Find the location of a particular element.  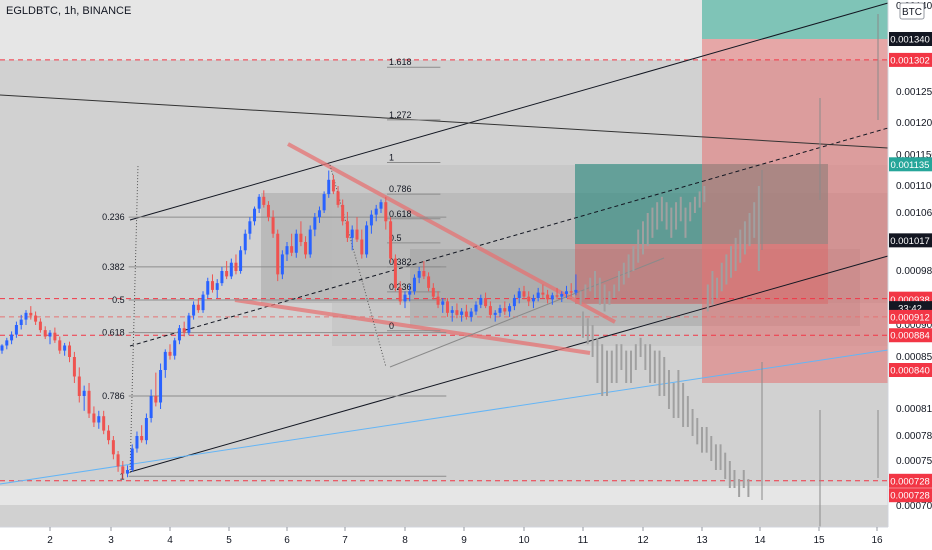

fib-left-level-label-1: 0.382 is located at coordinates (113, 267).